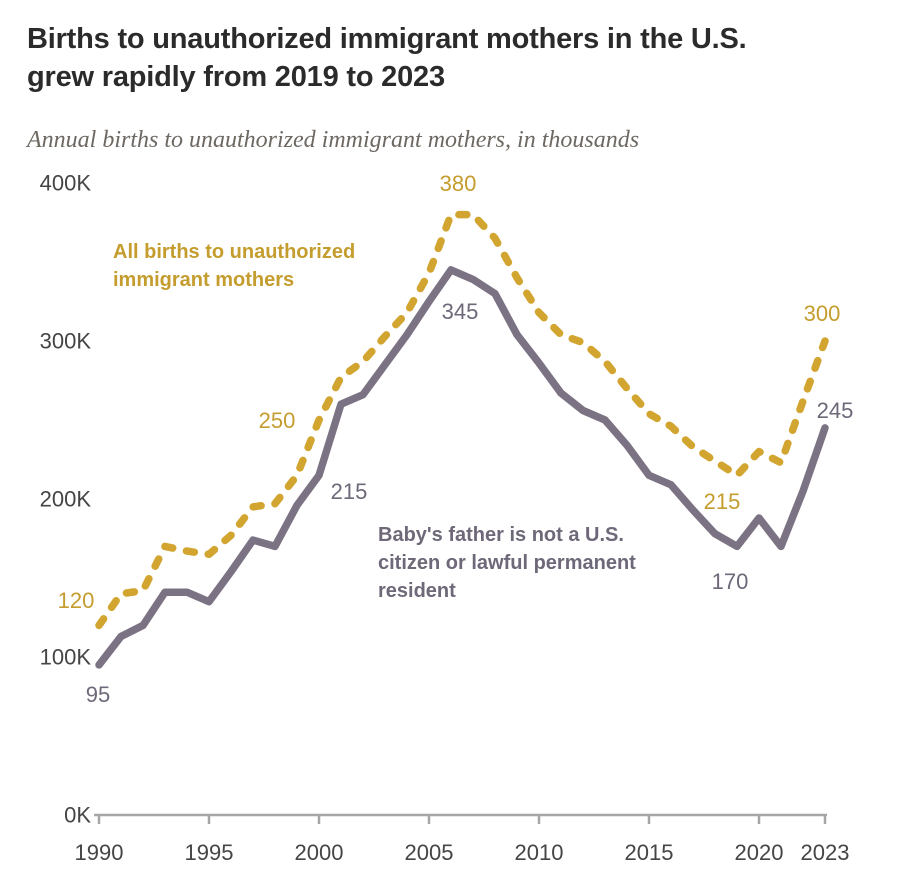  What do you see at coordinates (730, 581) in the screenshot?
I see `callout-father-2019: 170` at bounding box center [730, 581].